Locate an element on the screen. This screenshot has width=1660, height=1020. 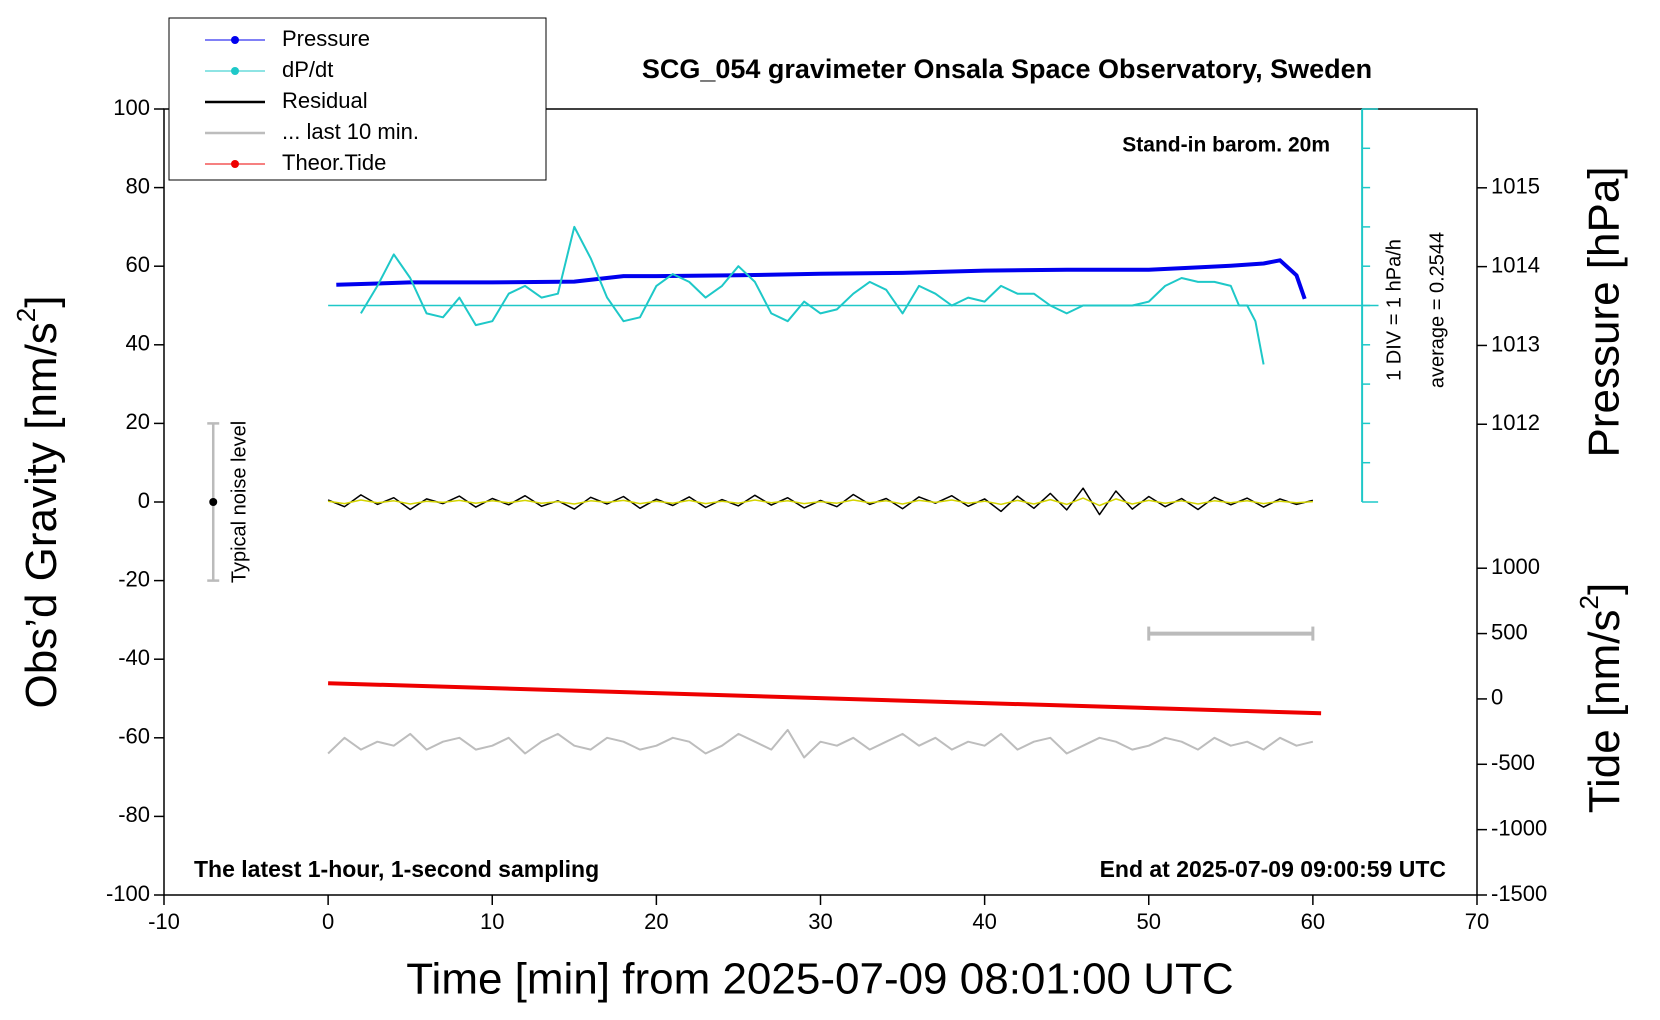
legend-label: Residual is located at coordinates (325, 100).